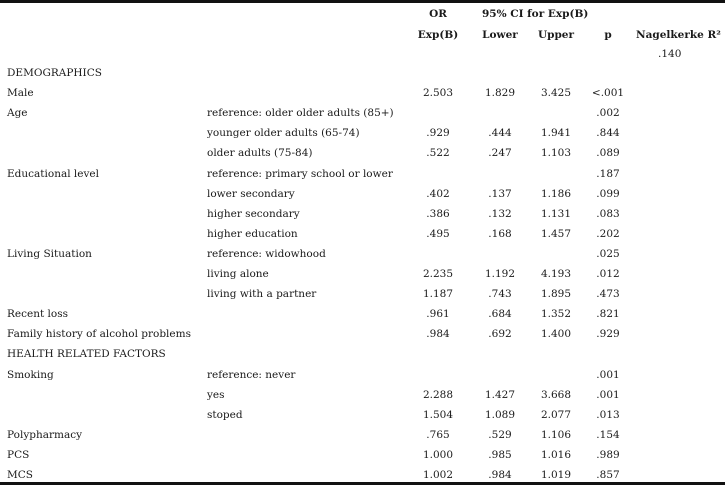 This screenshot has height=487, width=725. I want to click on row-sublabel: higher secondary, so click(253, 214).